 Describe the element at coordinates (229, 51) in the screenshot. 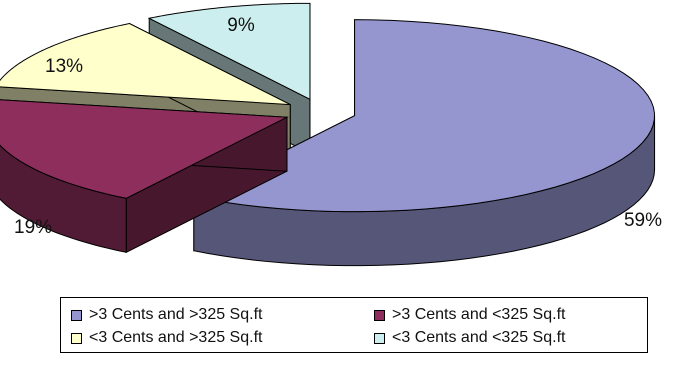

I see `pie-slice-4-top` at that location.